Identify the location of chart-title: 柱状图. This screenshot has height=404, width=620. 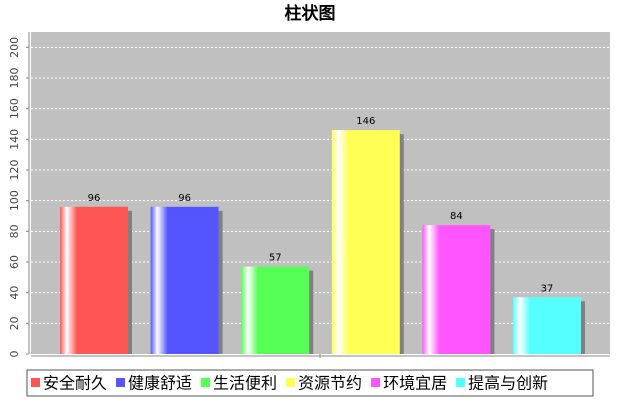
(310, 13).